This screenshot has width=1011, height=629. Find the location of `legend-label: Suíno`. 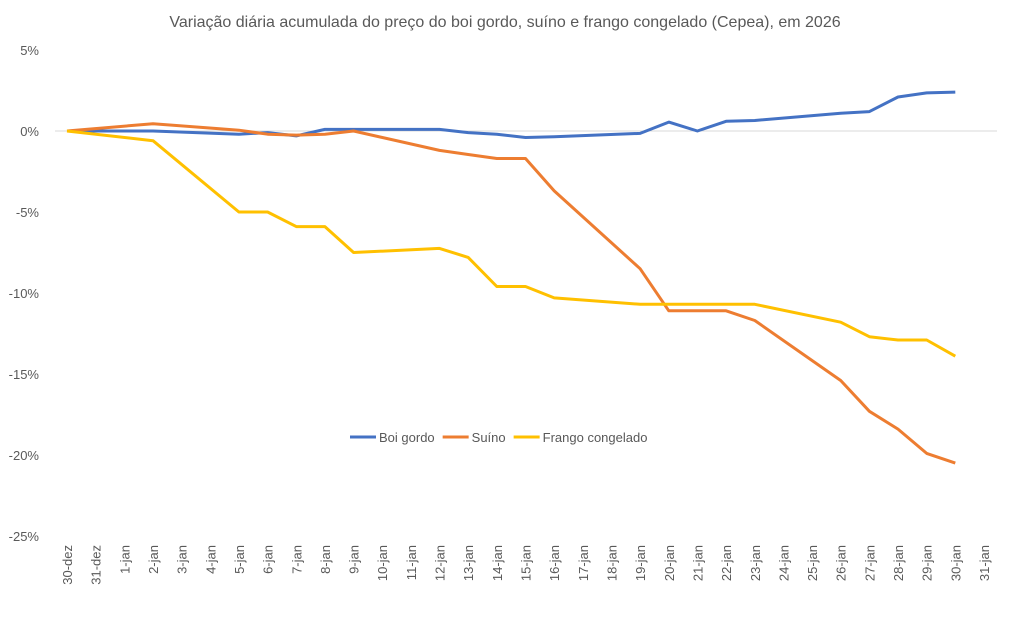

legend-label: Suíno is located at coordinates (489, 437).